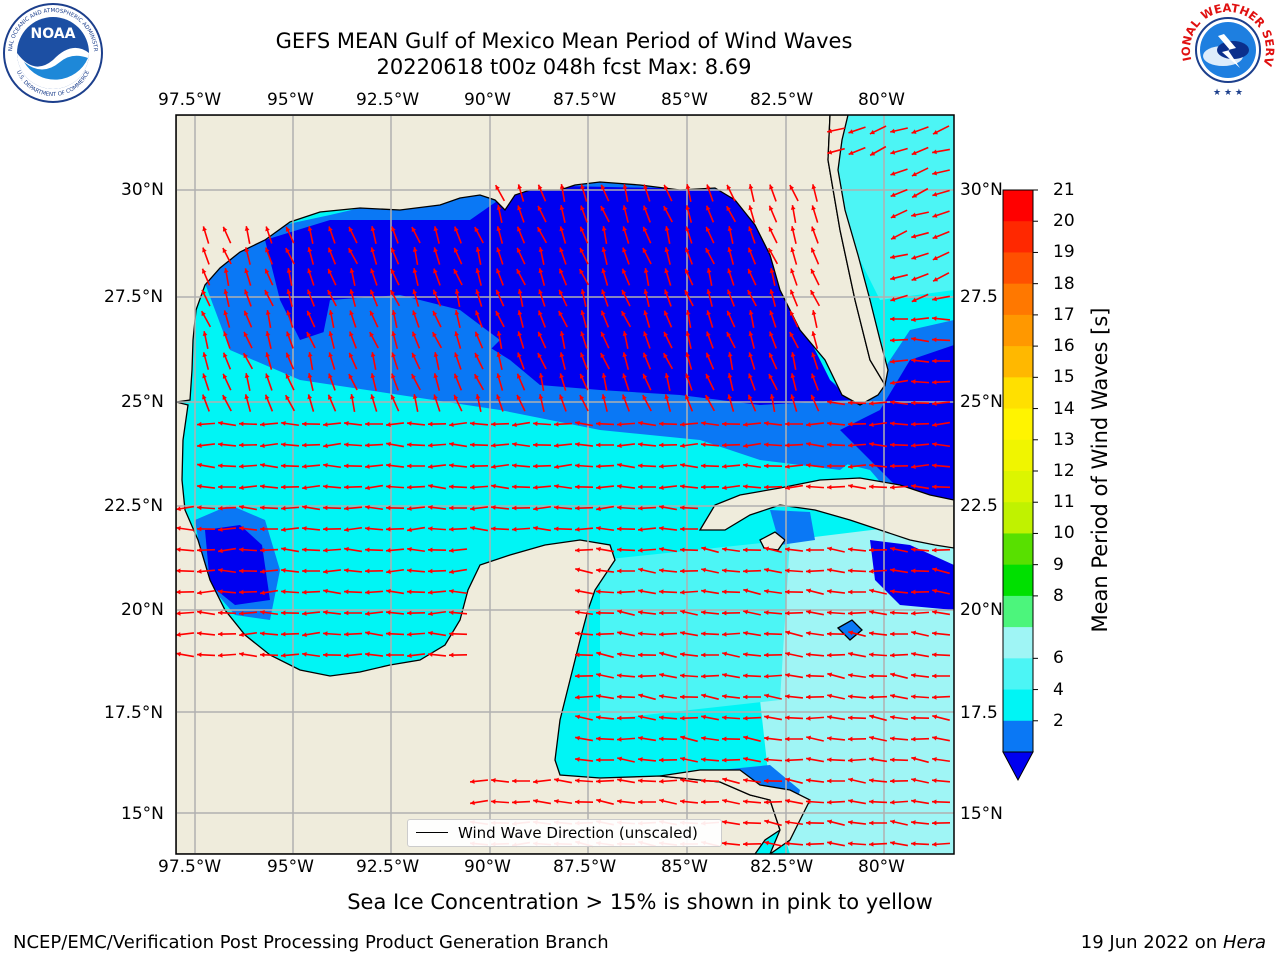 The height and width of the screenshot is (960, 1280). I want to click on footer-date-text: 19 Jun 2022 on, so click(1151, 942).